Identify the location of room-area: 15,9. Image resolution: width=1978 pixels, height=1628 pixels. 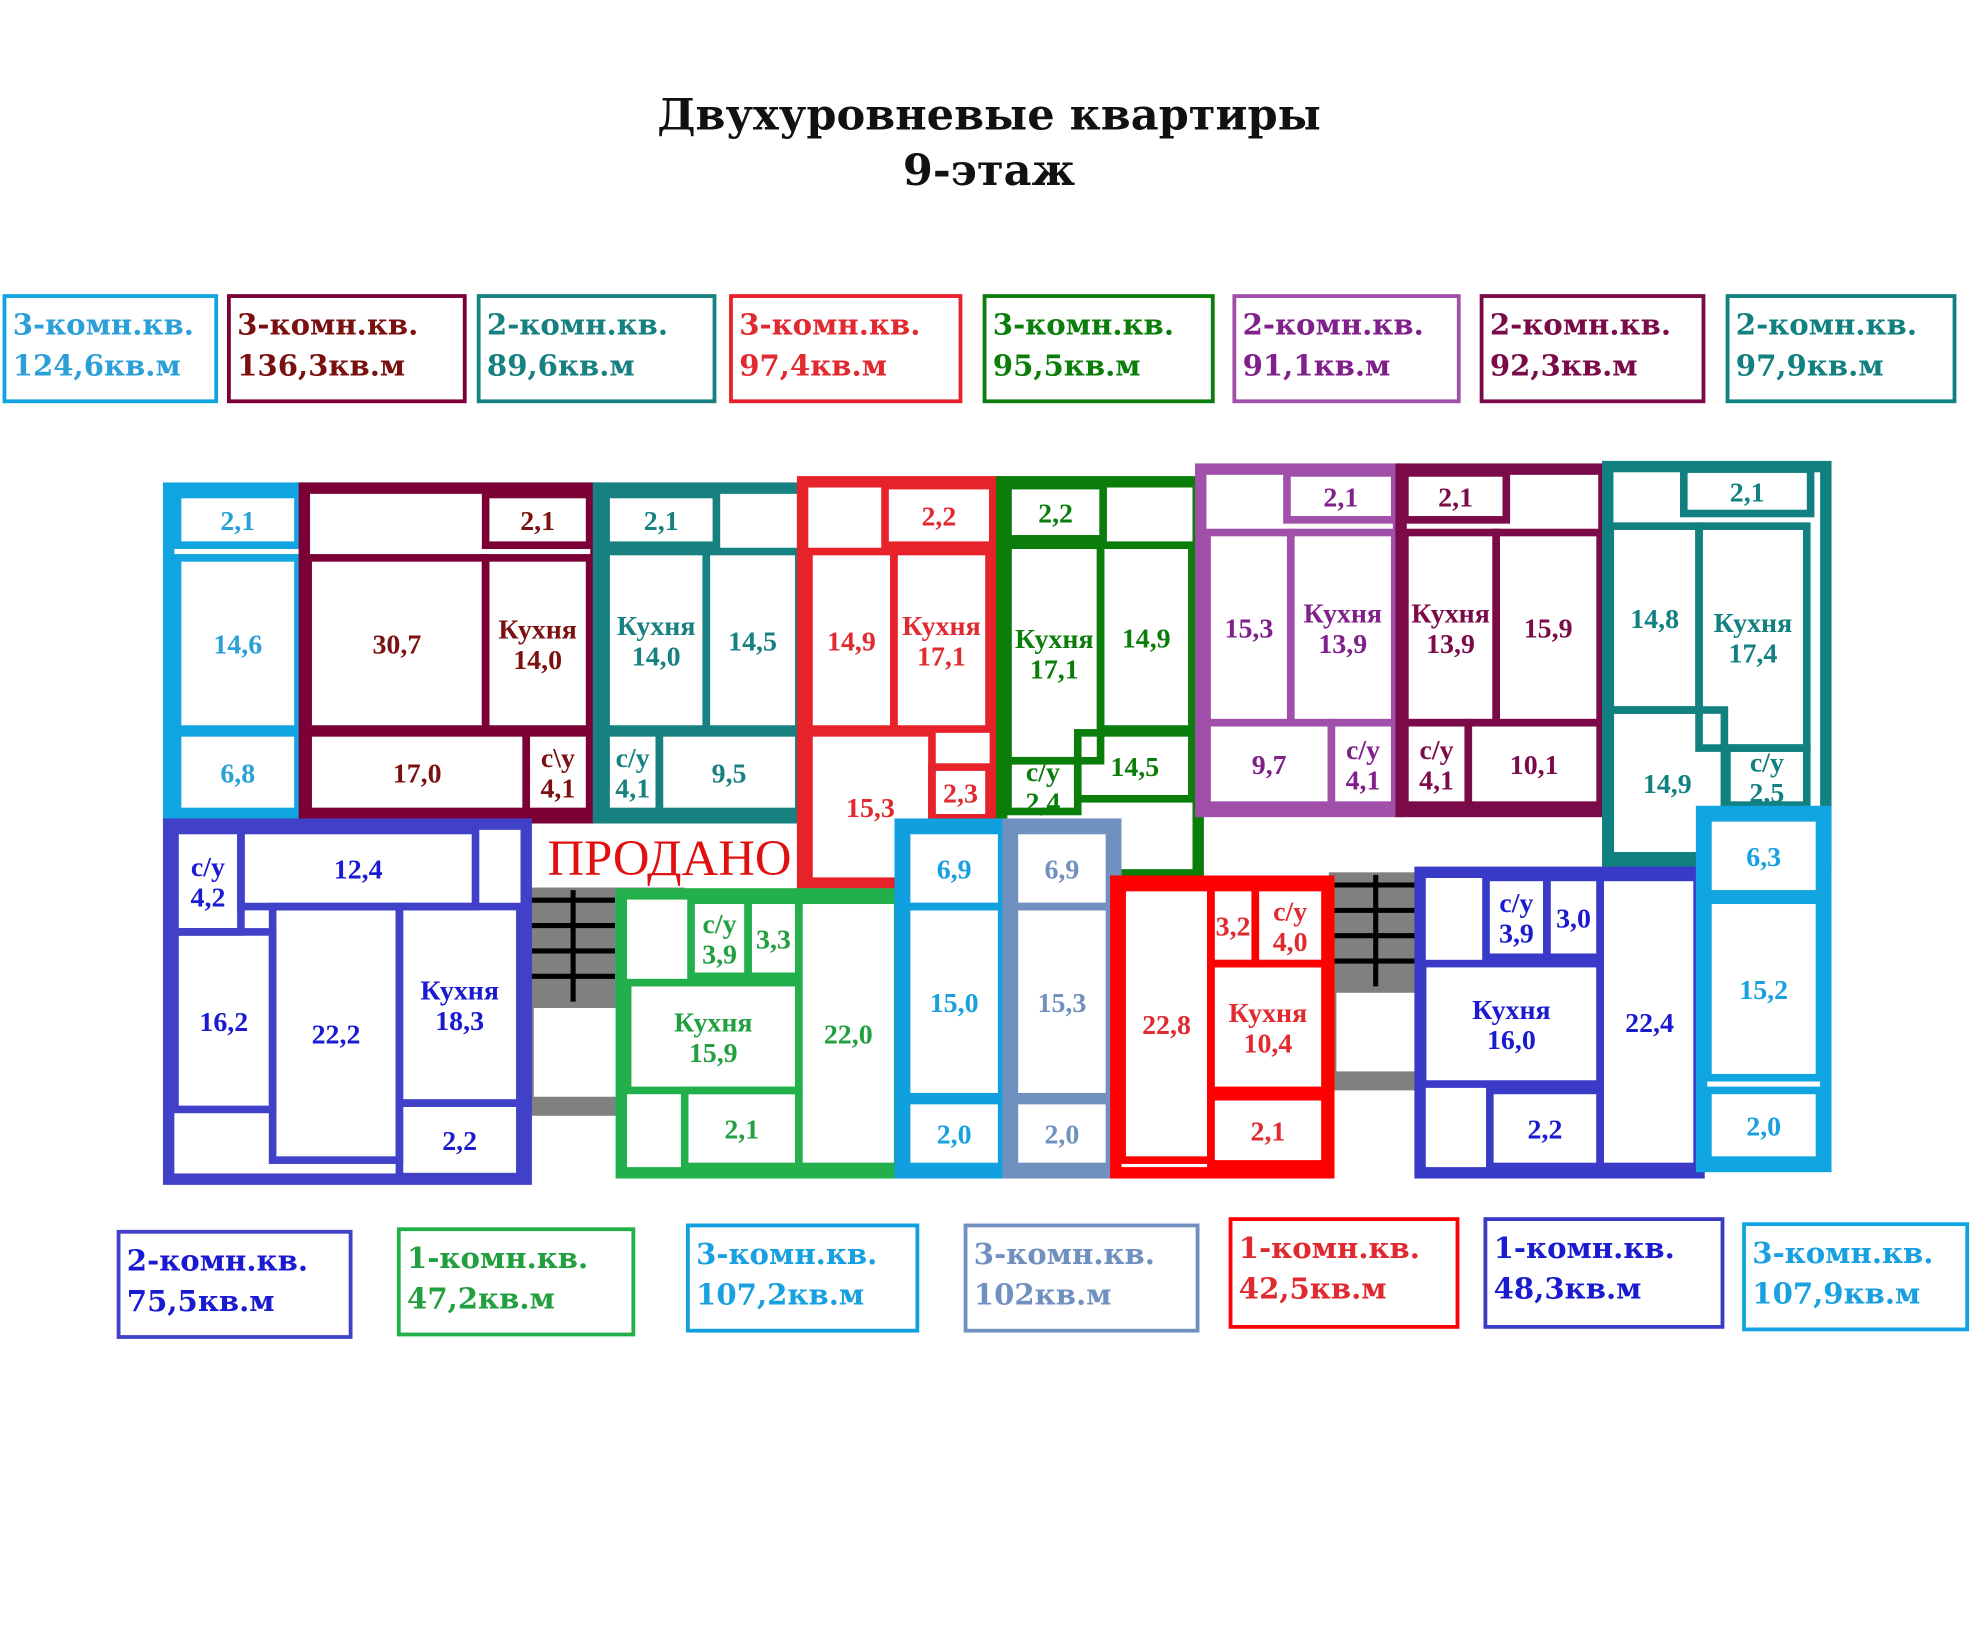
(1548, 629).